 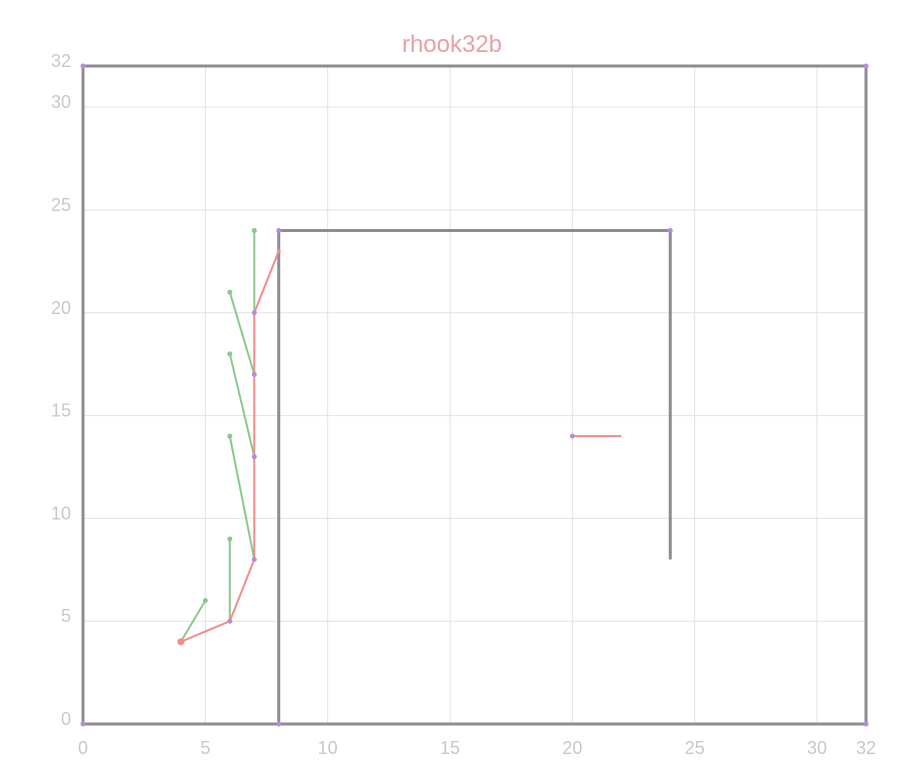 I want to click on y-tick-label: 10, so click(x=61, y=513).